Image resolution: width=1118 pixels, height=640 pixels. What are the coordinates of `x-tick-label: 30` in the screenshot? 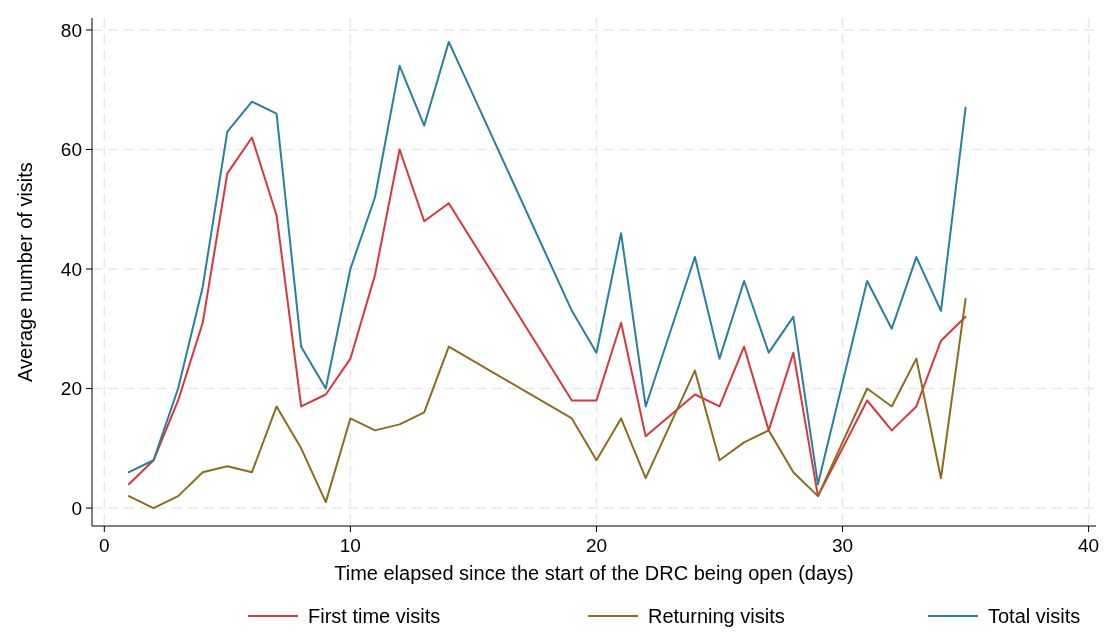 It's located at (842, 545).